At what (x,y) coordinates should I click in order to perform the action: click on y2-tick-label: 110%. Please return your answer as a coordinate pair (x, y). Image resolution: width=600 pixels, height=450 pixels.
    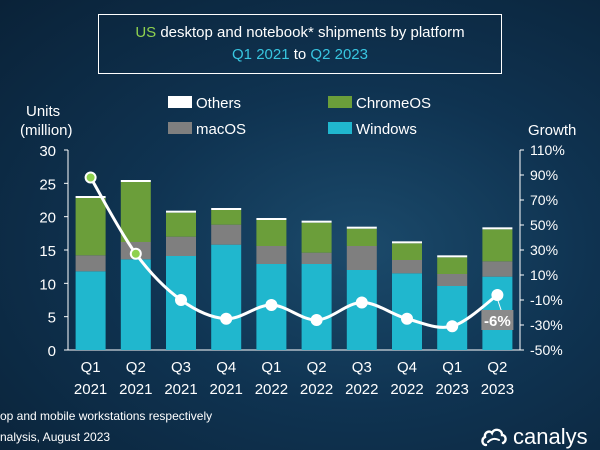
    Looking at the image, I should click on (547, 150).